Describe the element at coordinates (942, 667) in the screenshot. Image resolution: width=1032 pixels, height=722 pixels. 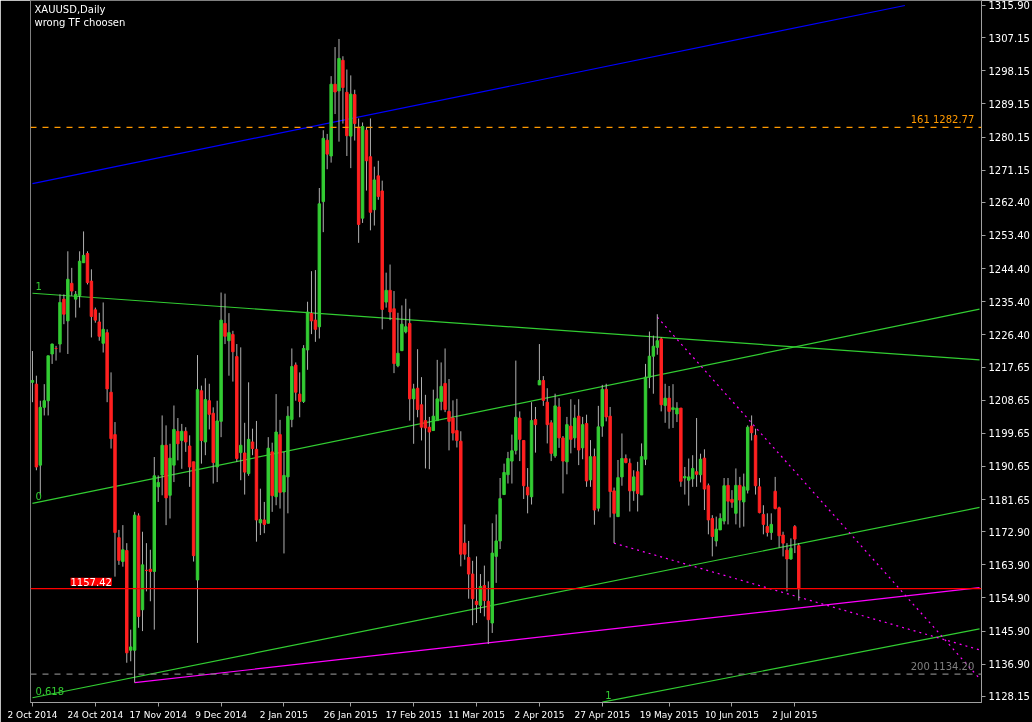
I see `ref-line-label: 200 1134.20` at that location.